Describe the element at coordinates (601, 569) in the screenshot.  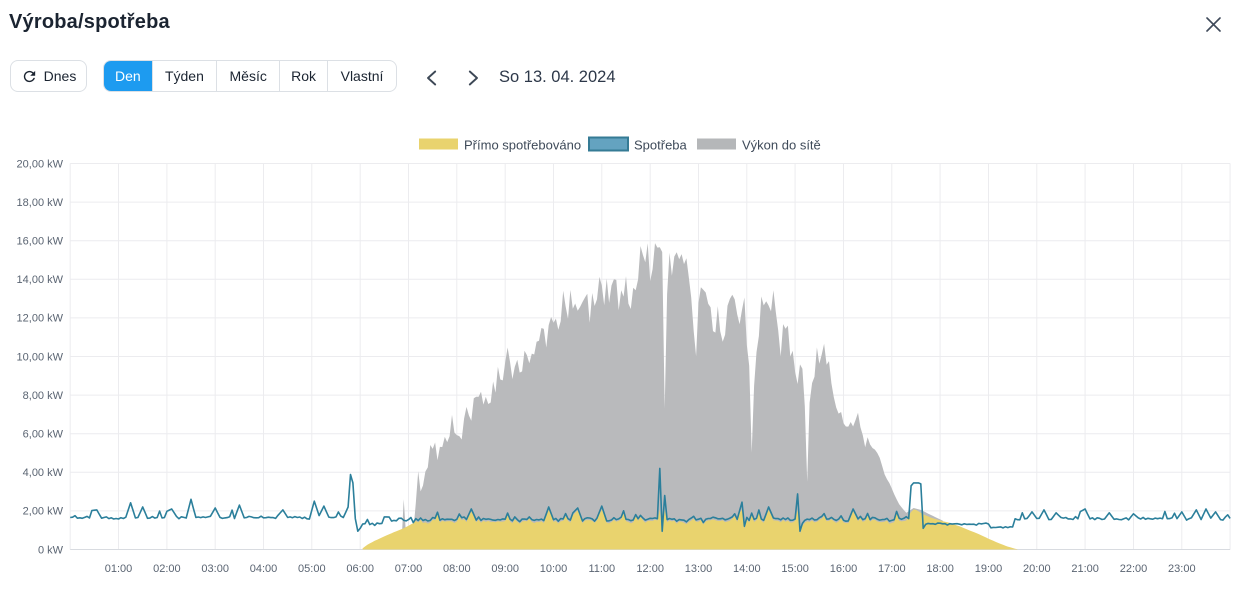
I see `svg-text: 11:00` at that location.